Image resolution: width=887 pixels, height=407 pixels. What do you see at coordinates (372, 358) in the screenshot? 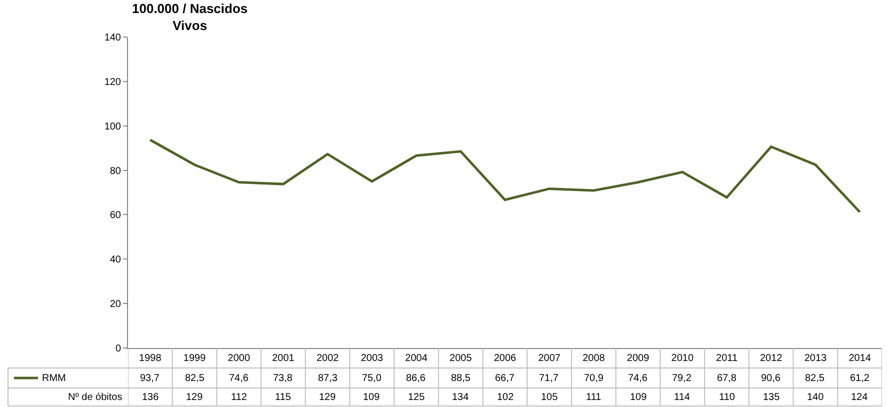
I see `x-tick-label: 2003` at bounding box center [372, 358].